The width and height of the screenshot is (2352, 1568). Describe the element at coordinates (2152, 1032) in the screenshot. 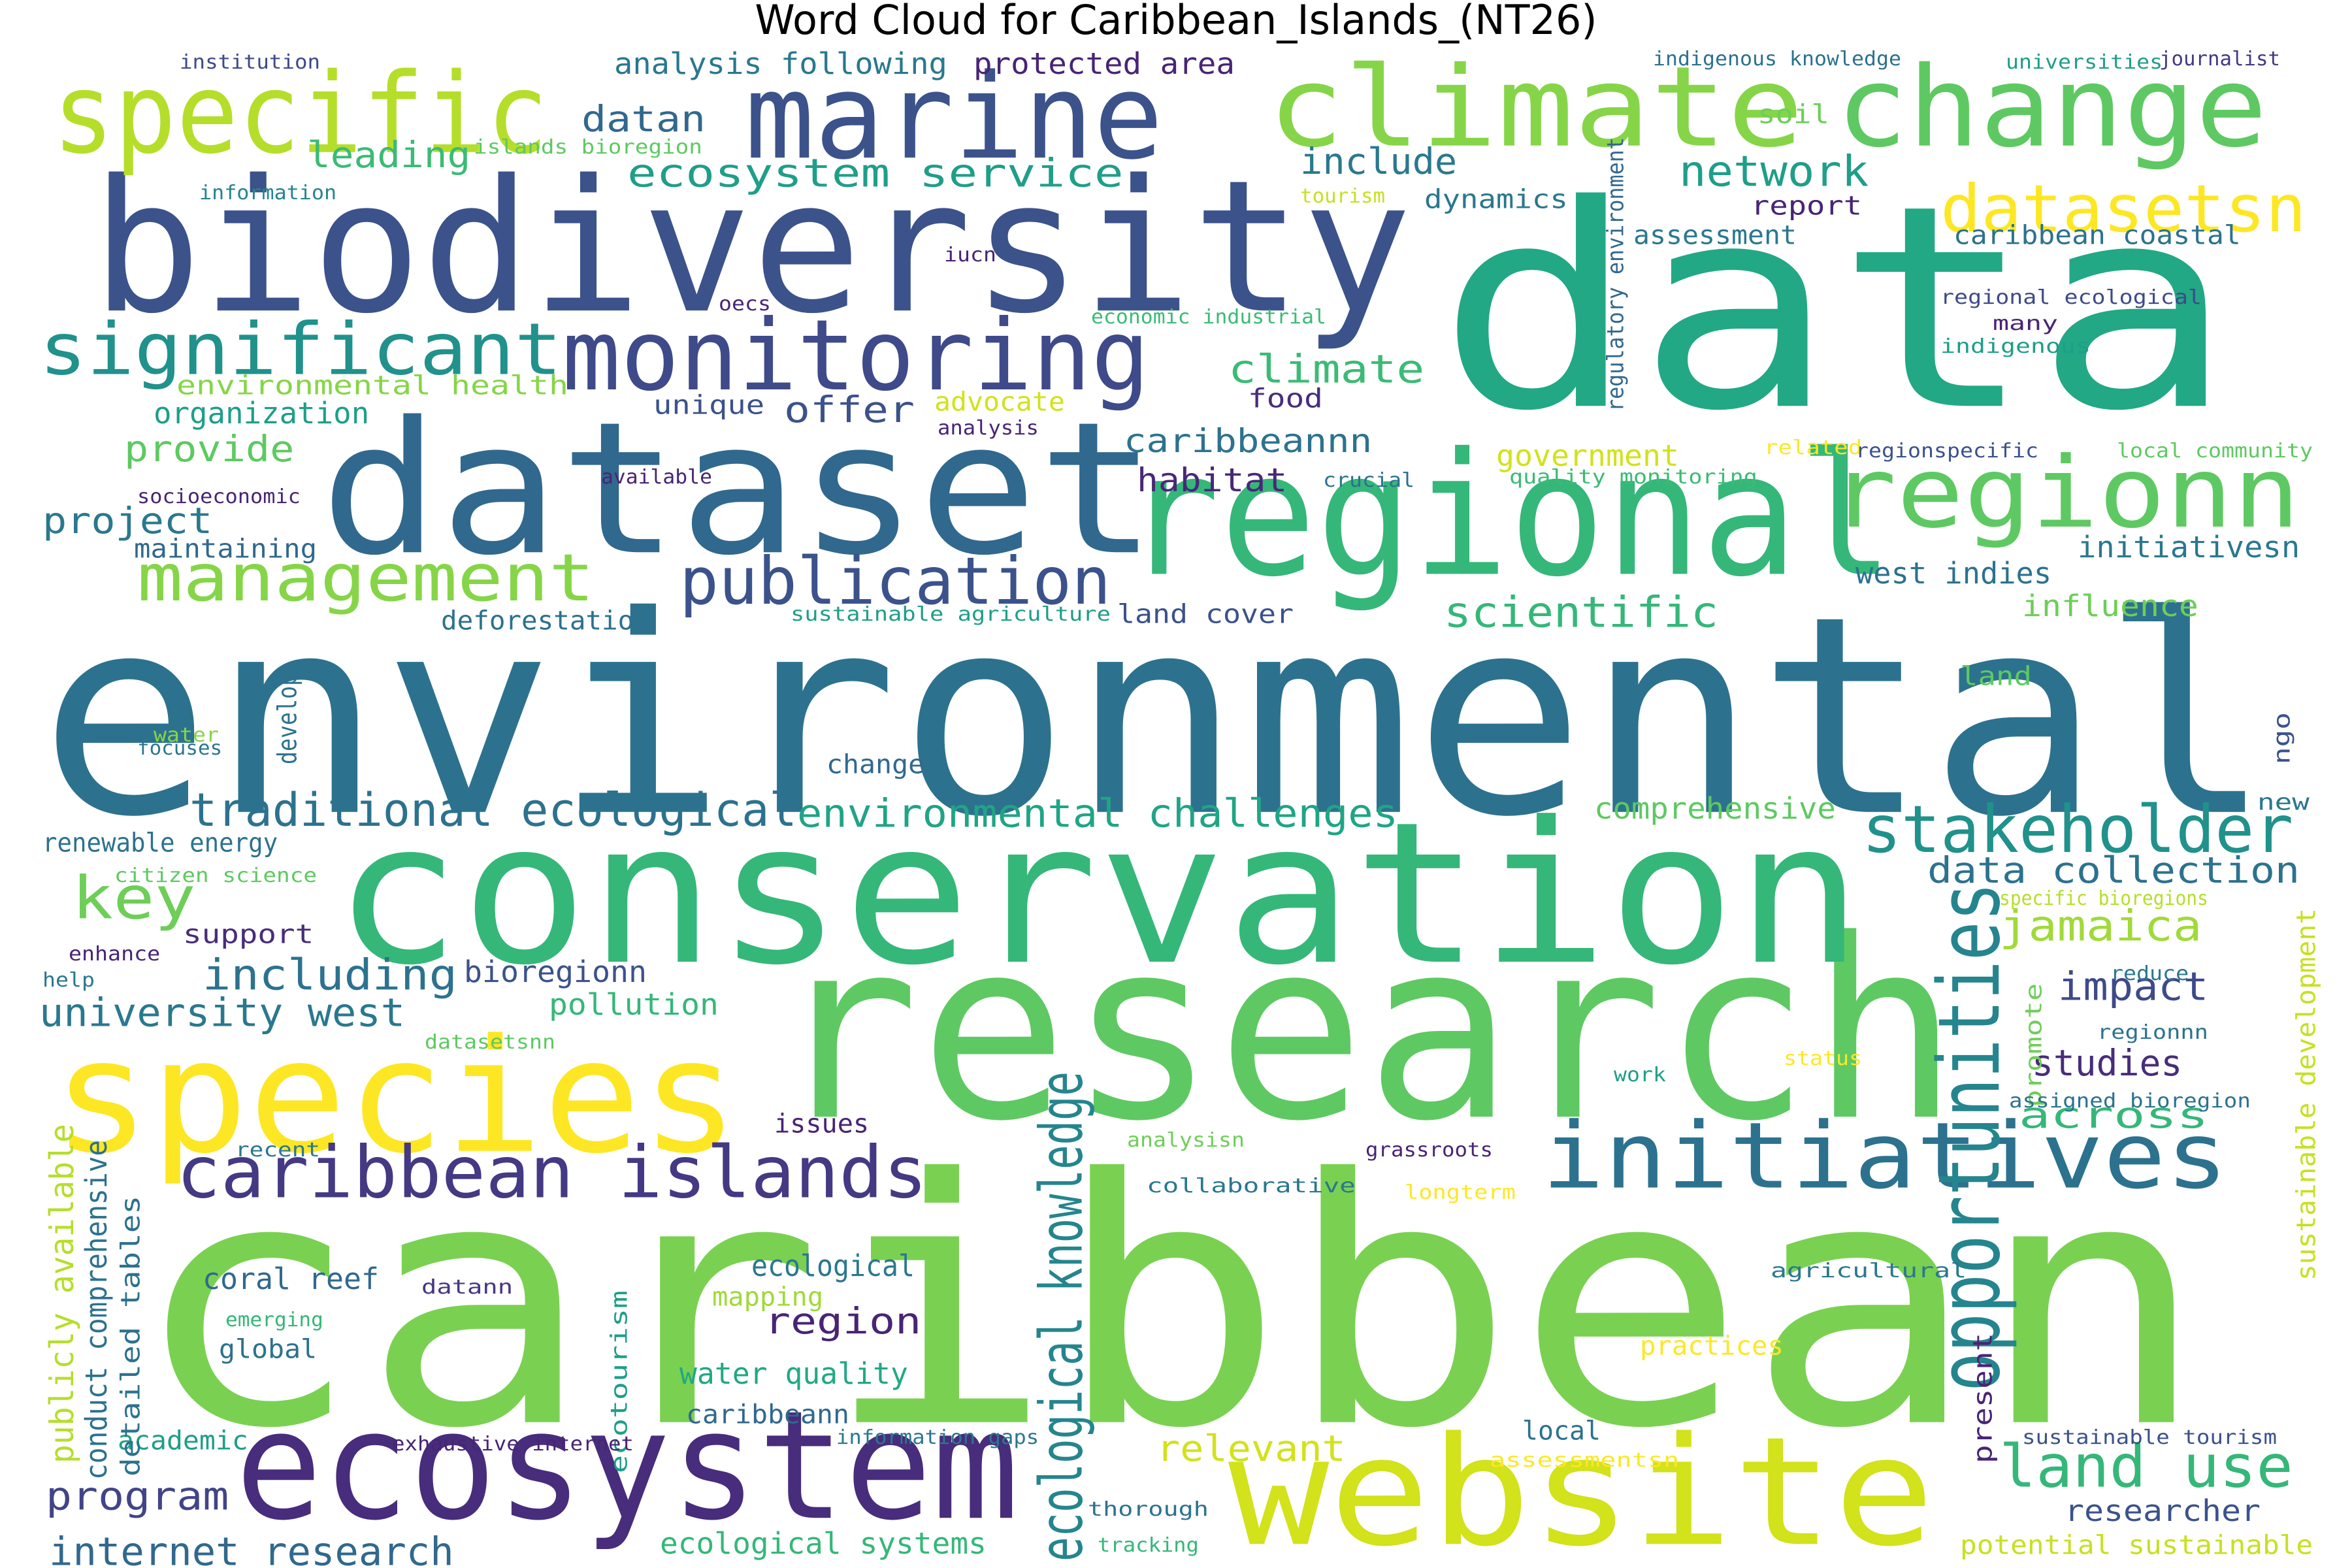

I see `word-regionnn: regionnn` at that location.